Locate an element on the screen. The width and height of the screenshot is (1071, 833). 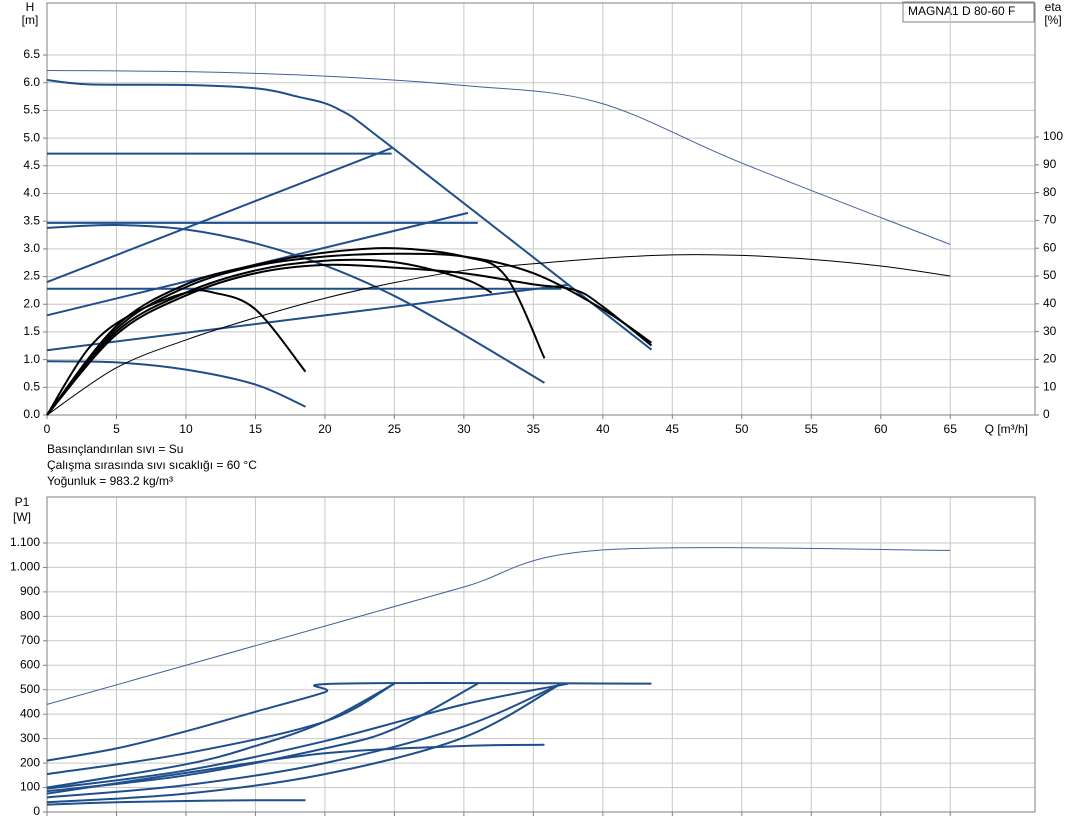
y-axis-label: H is located at coordinates (30, 7).